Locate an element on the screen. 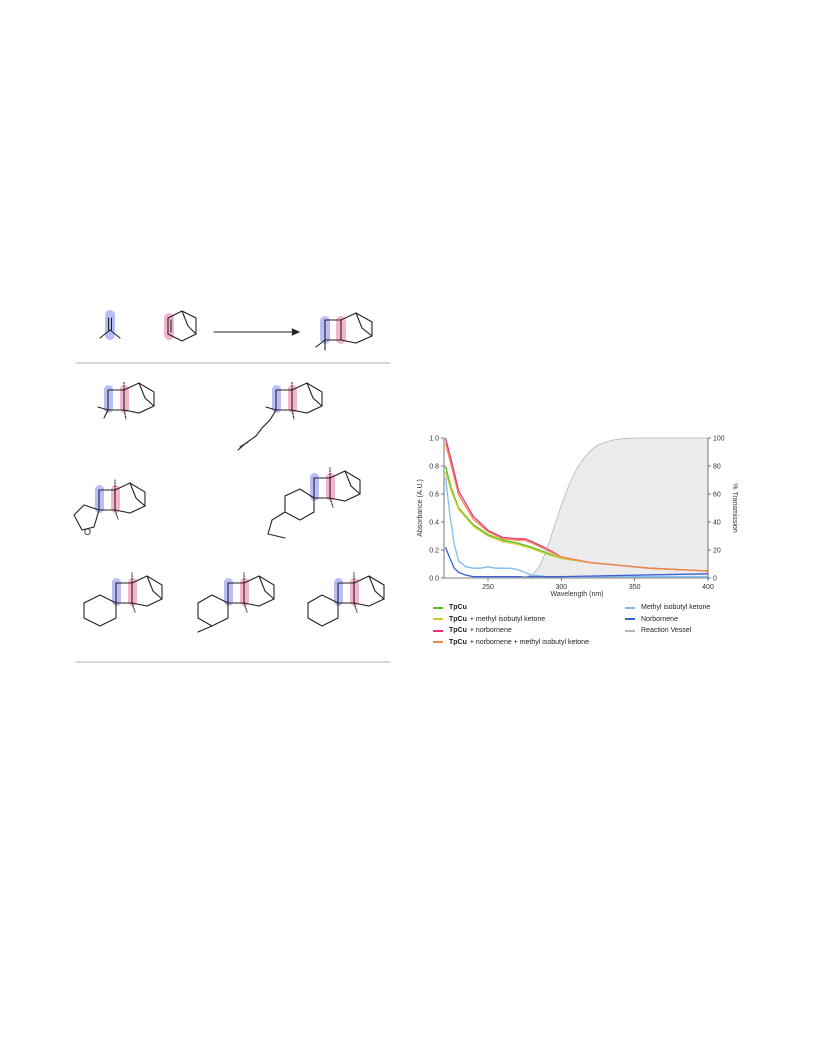  series-fill-reaction-vessel is located at coordinates (612, 508).